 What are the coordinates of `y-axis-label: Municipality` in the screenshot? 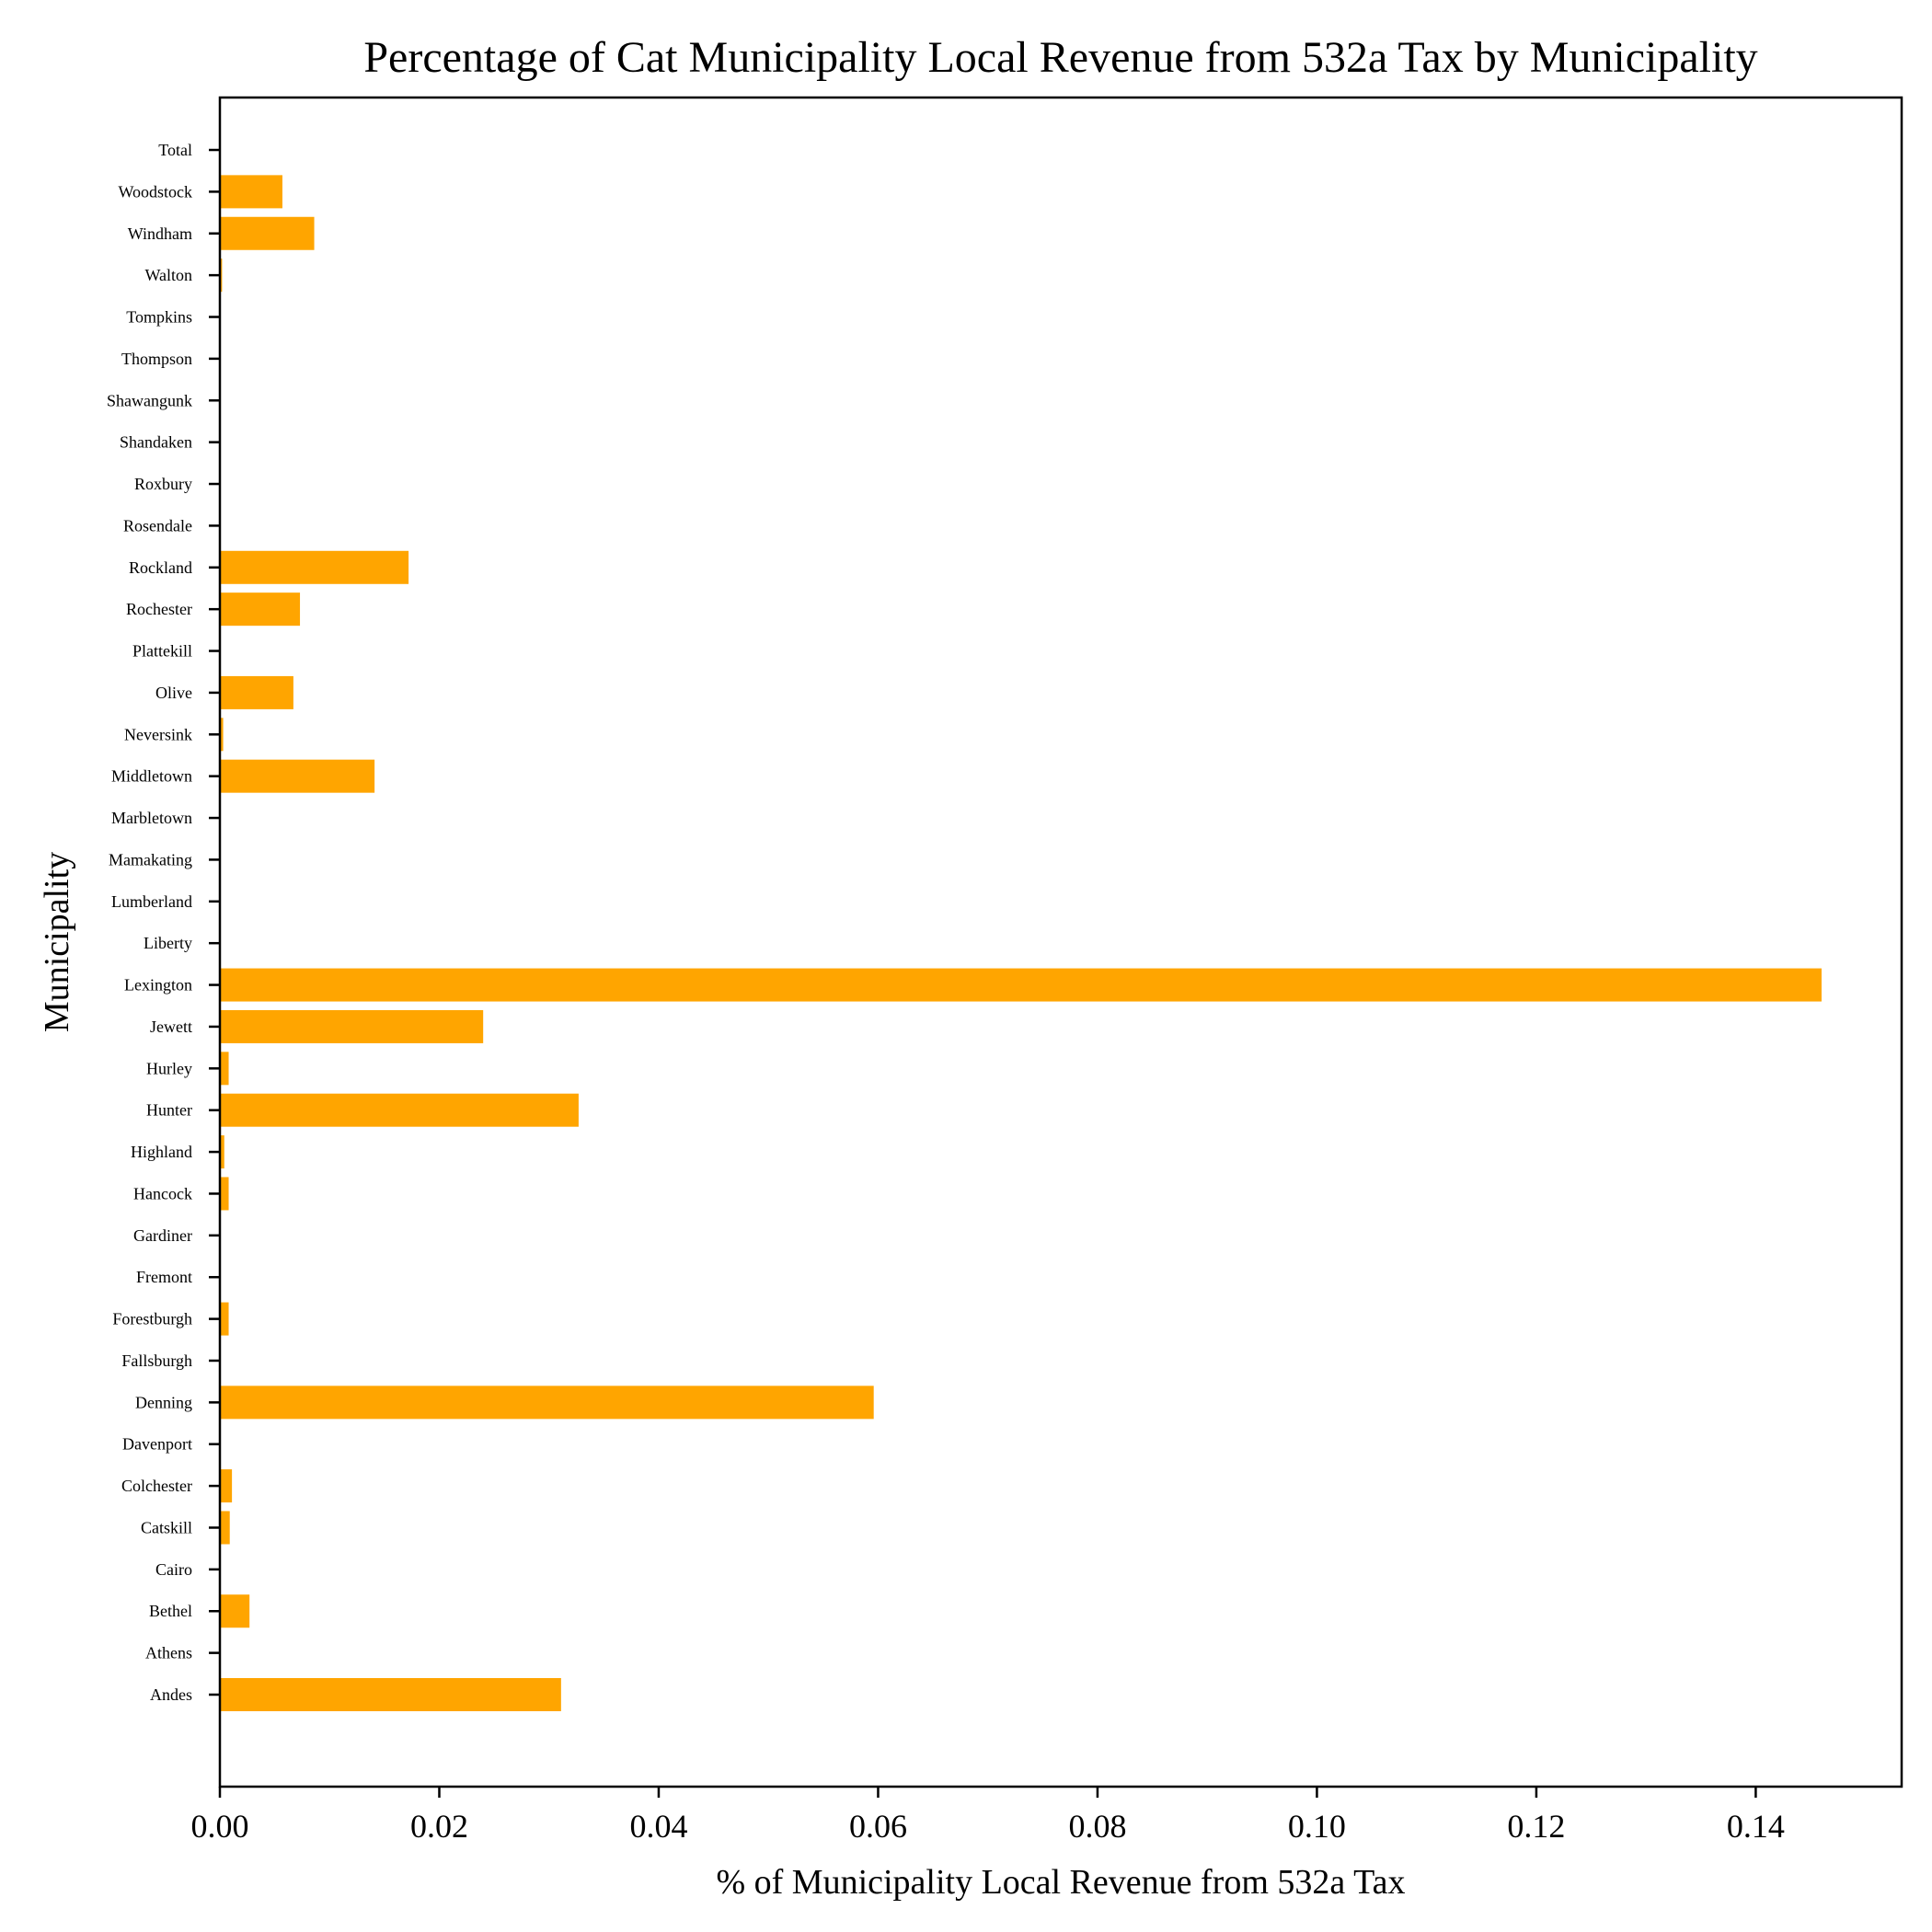 It's located at (57, 942).